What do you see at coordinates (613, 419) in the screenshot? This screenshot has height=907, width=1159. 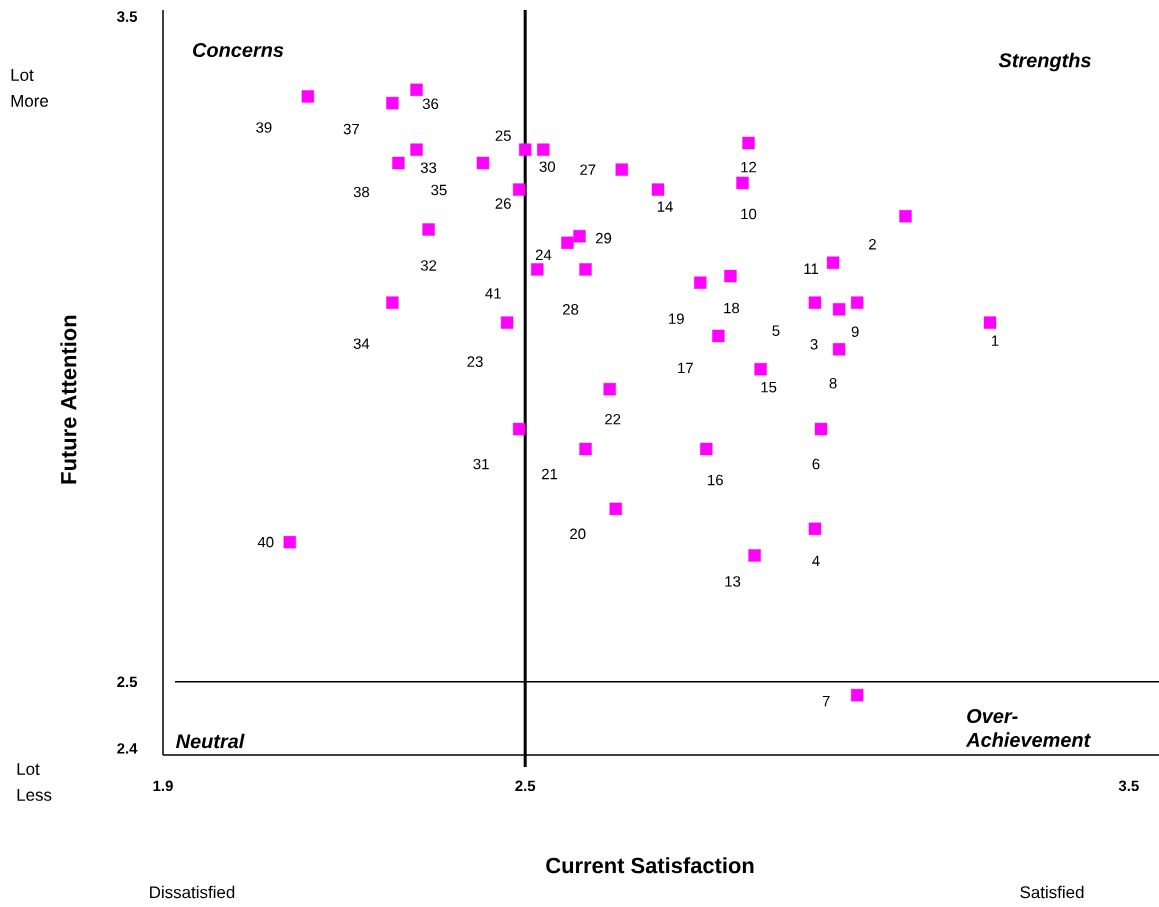 I see `annotation: 22` at bounding box center [613, 419].